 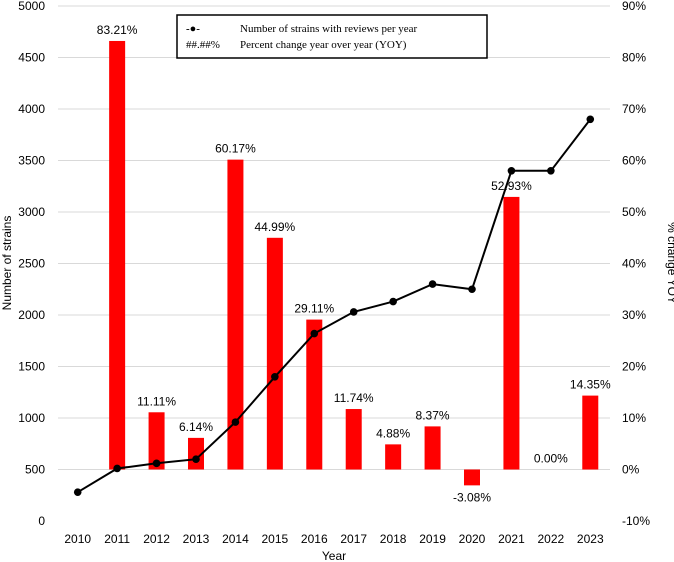 I want to click on bar-data-label: 11.74%, so click(x=354, y=398).